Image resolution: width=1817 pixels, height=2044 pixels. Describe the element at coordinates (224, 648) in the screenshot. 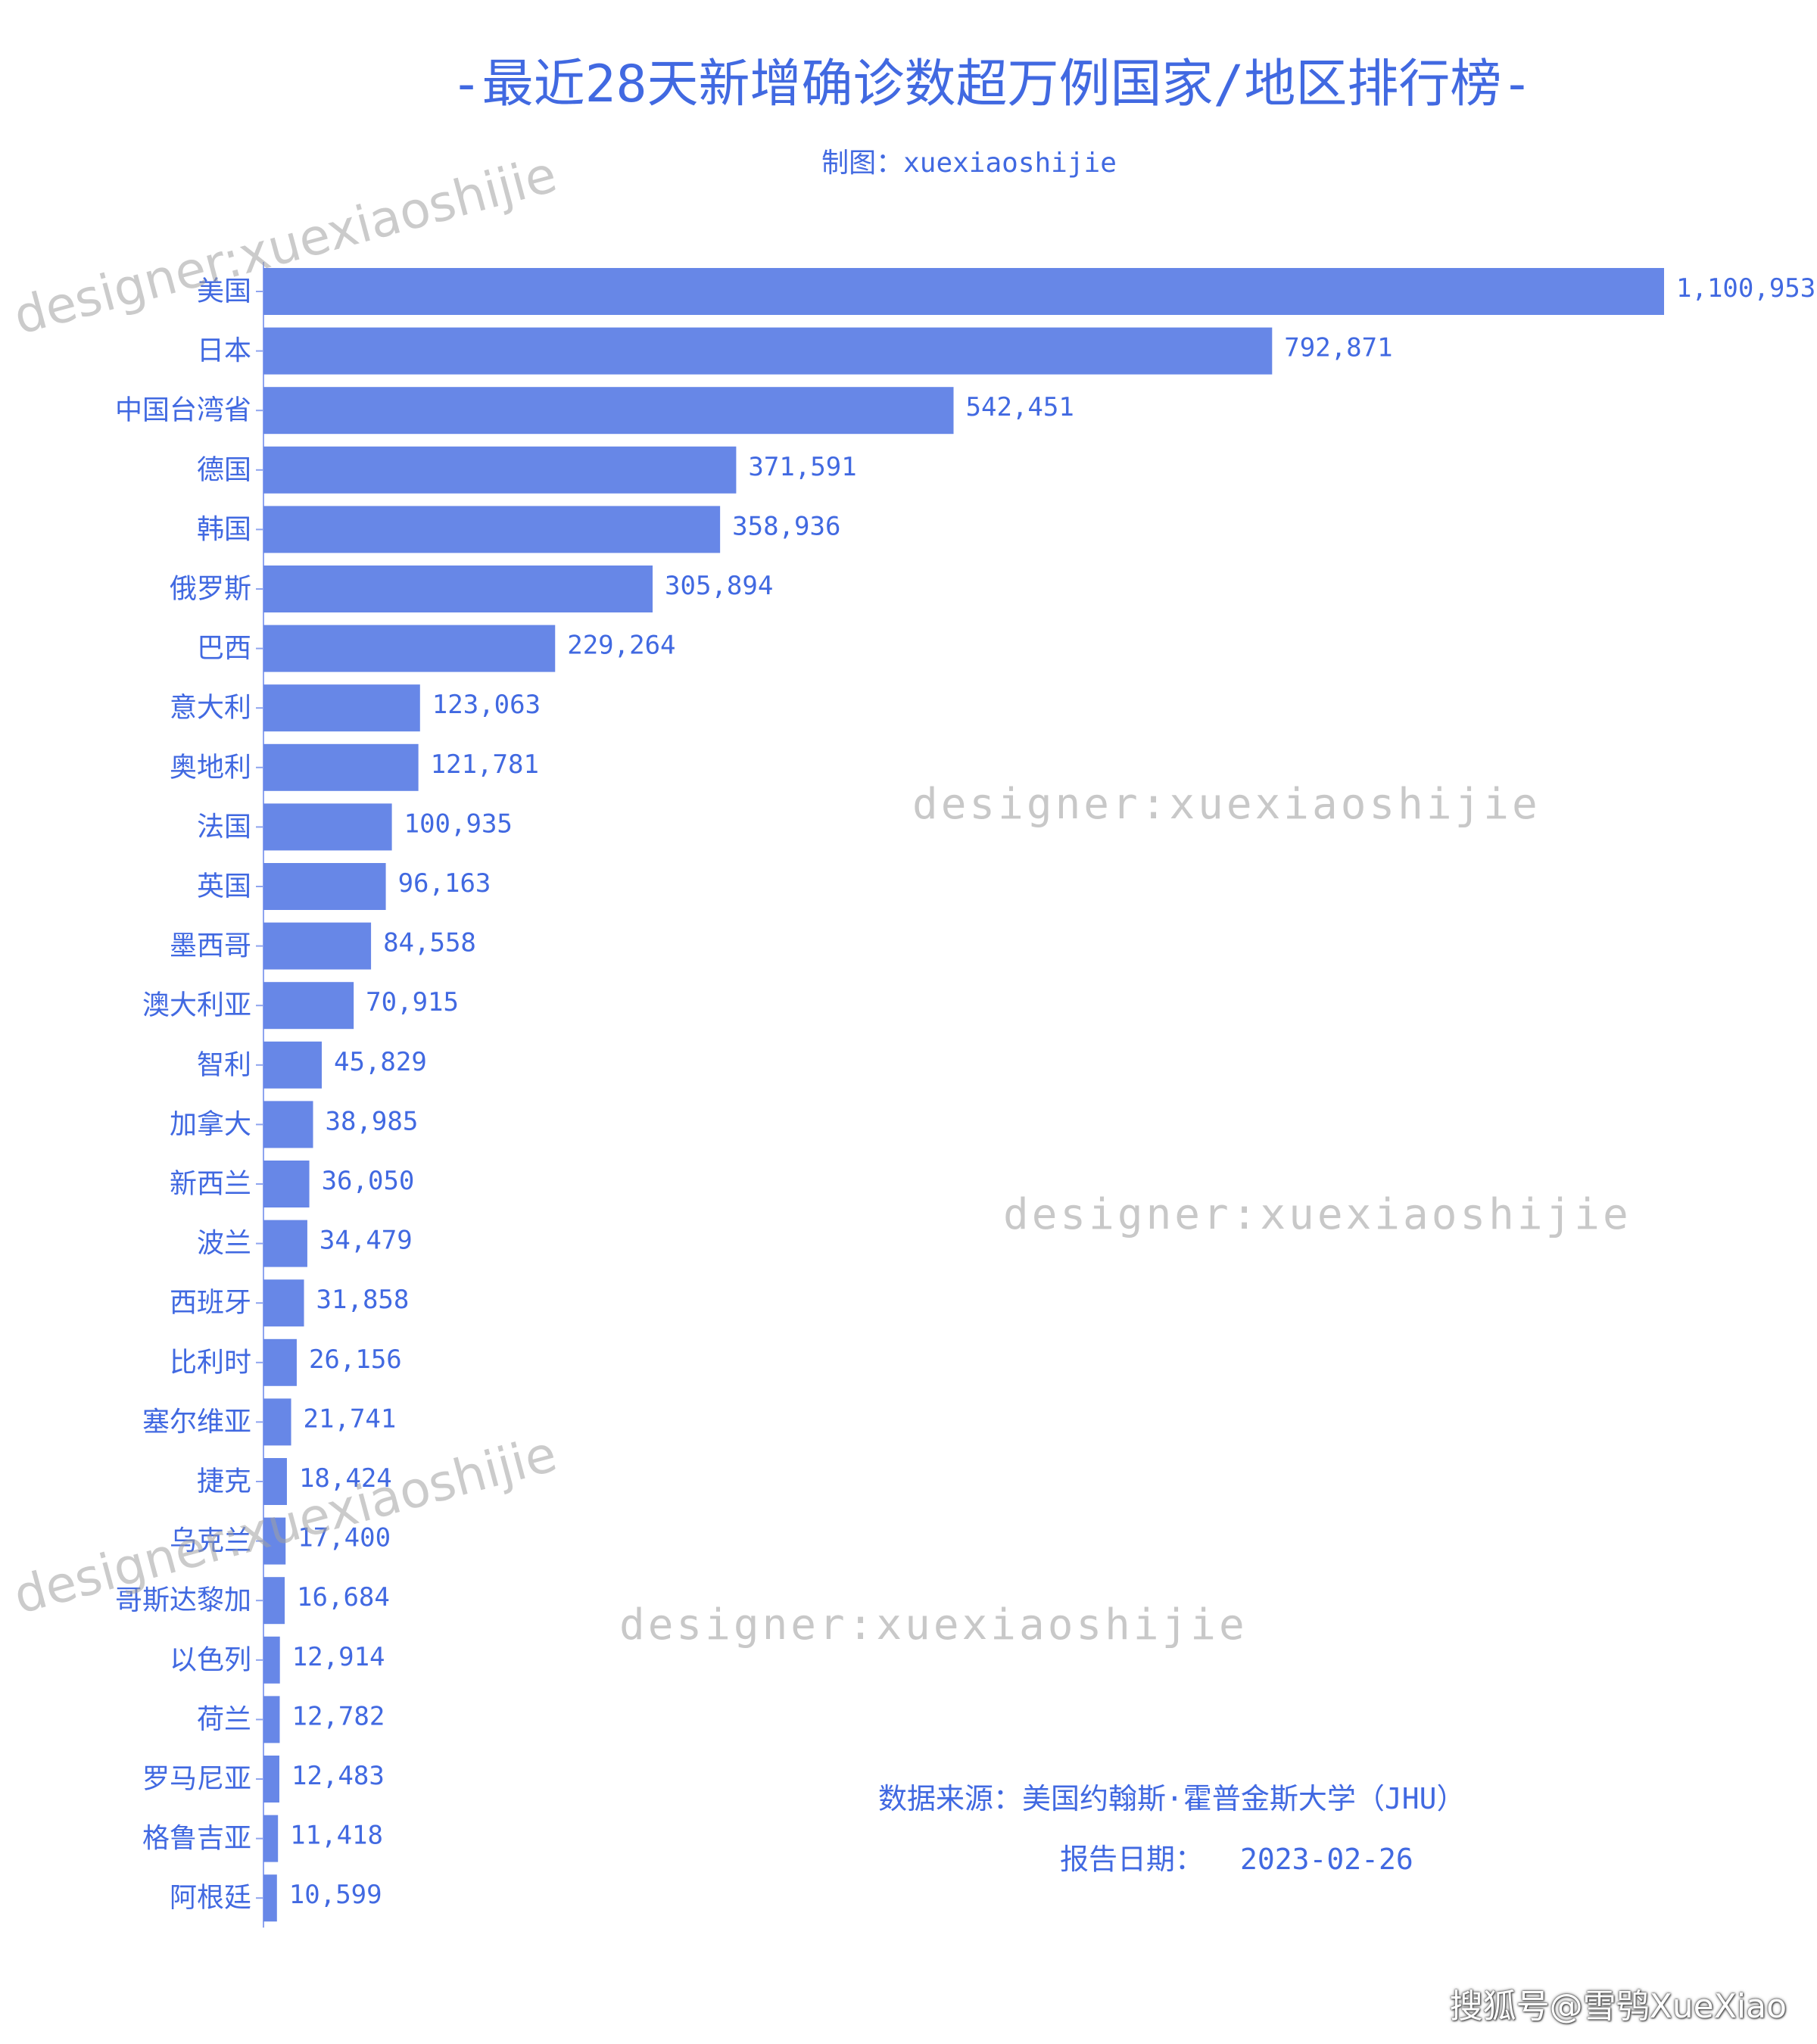

I see `category-label: 巴西` at that location.